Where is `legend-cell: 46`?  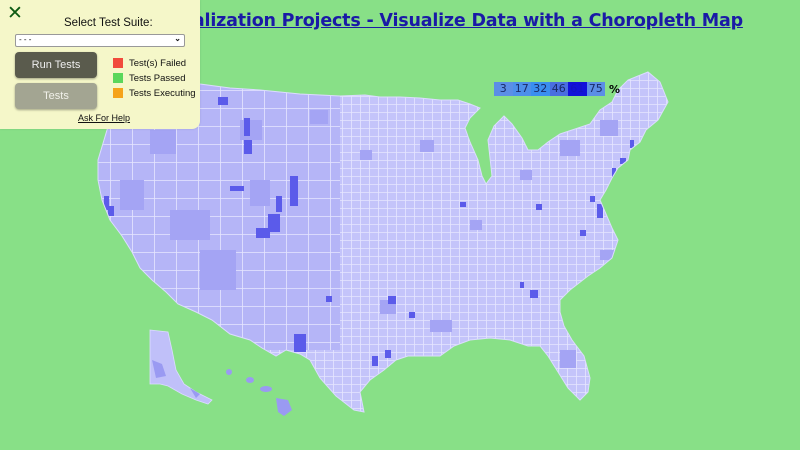 legend-cell: 46 is located at coordinates (558, 89).